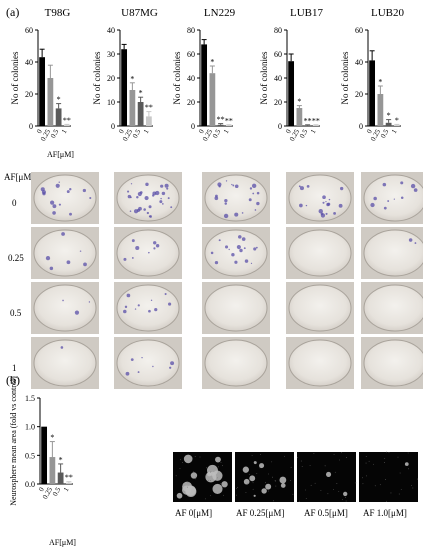 This screenshot has height=555, width=423. What do you see at coordinates (57, 492) in the screenshot?
I see `x-tick-label: 0.5` at bounding box center [57, 492].